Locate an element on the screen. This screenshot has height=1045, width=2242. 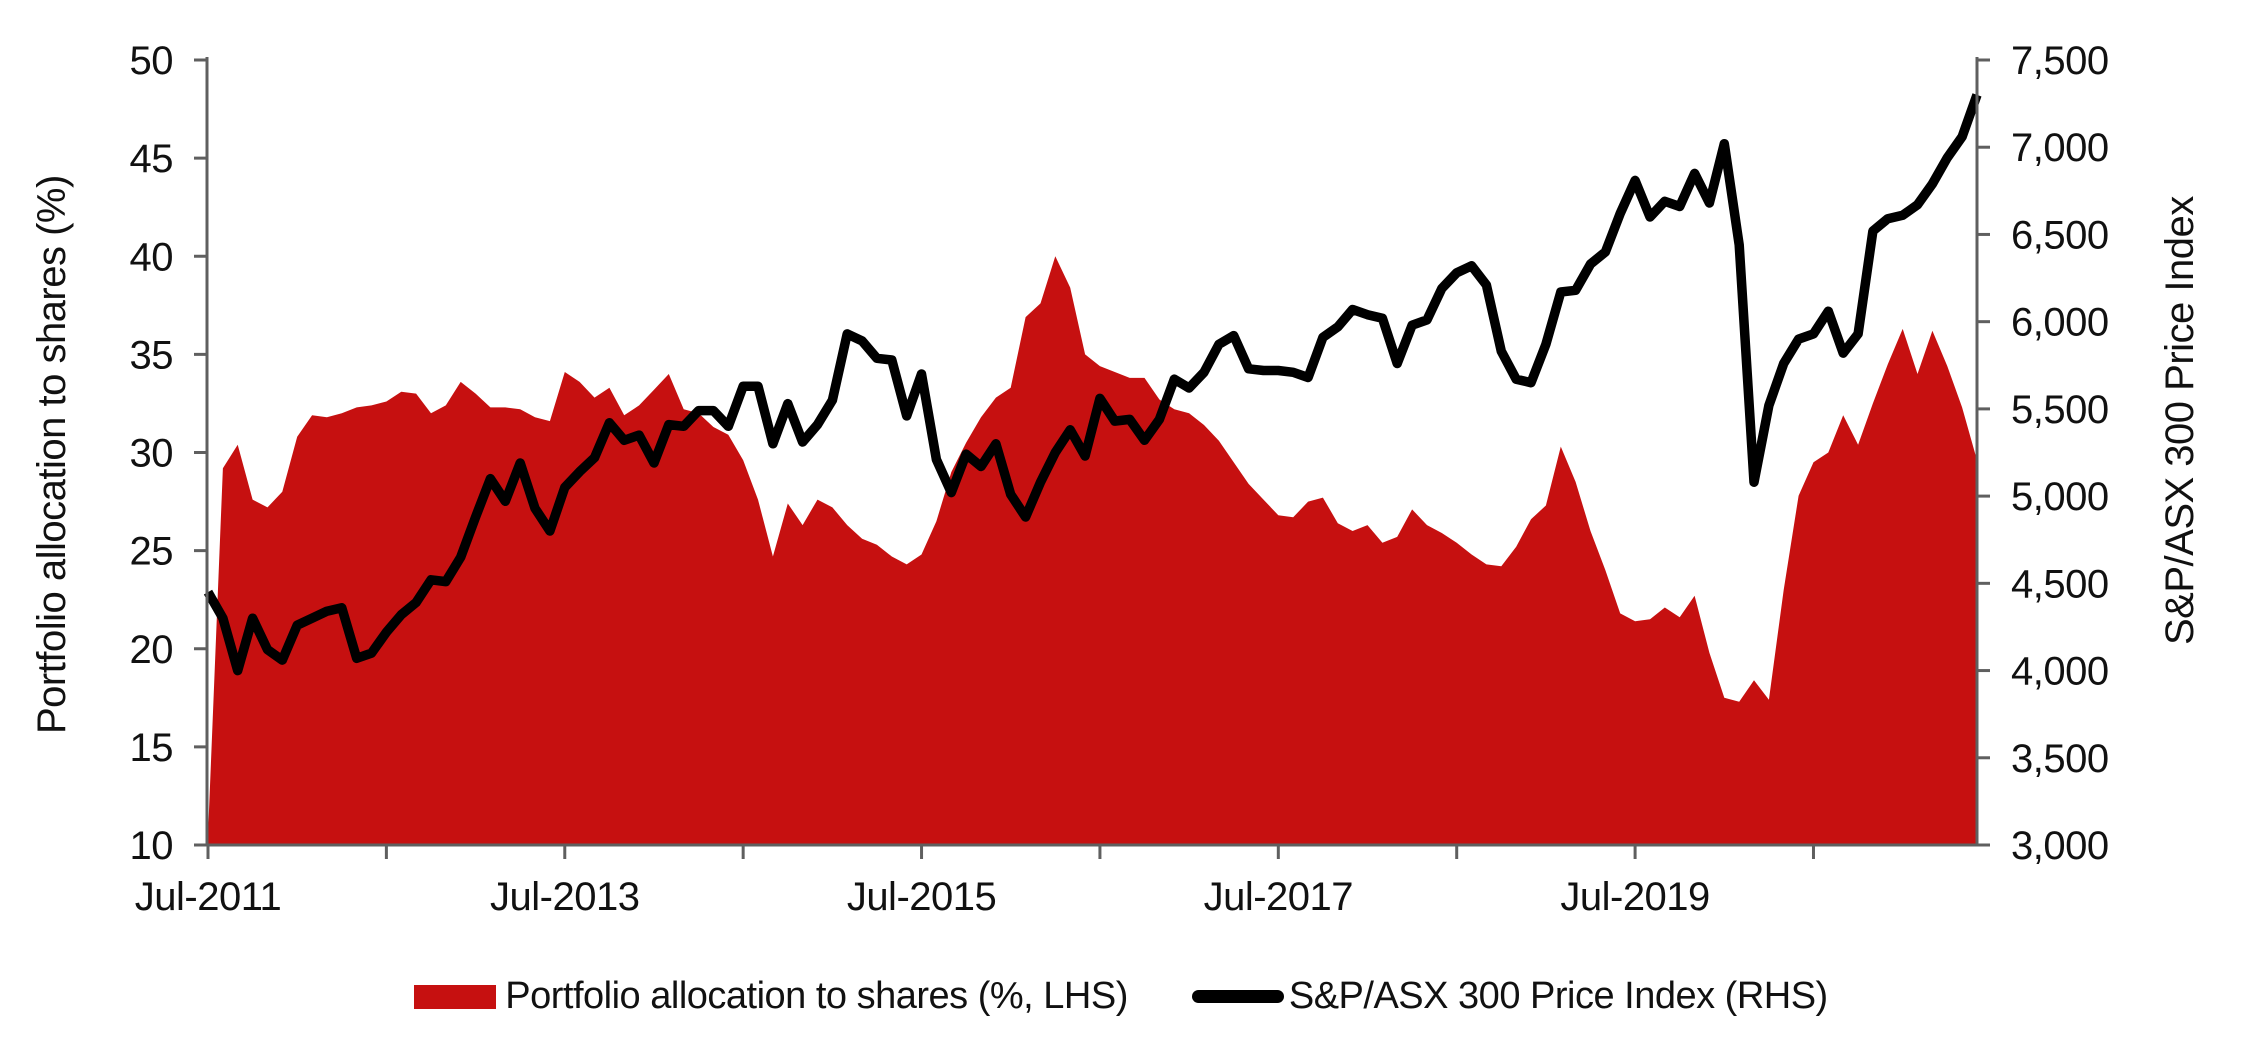
legend-item-index: S&P/ASX 300 Price Index (RHS) is located at coordinates (1509, 996).